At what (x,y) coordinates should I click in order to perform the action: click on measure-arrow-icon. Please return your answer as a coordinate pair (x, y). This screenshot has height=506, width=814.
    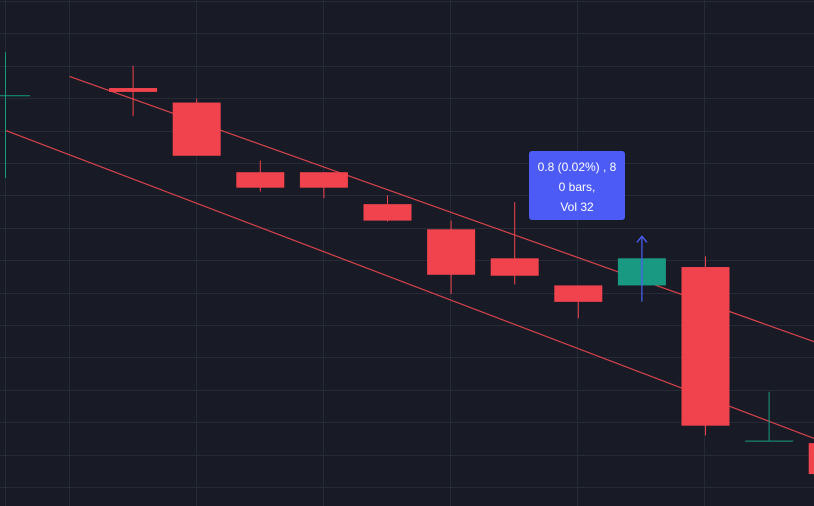
    Looking at the image, I should click on (642, 239).